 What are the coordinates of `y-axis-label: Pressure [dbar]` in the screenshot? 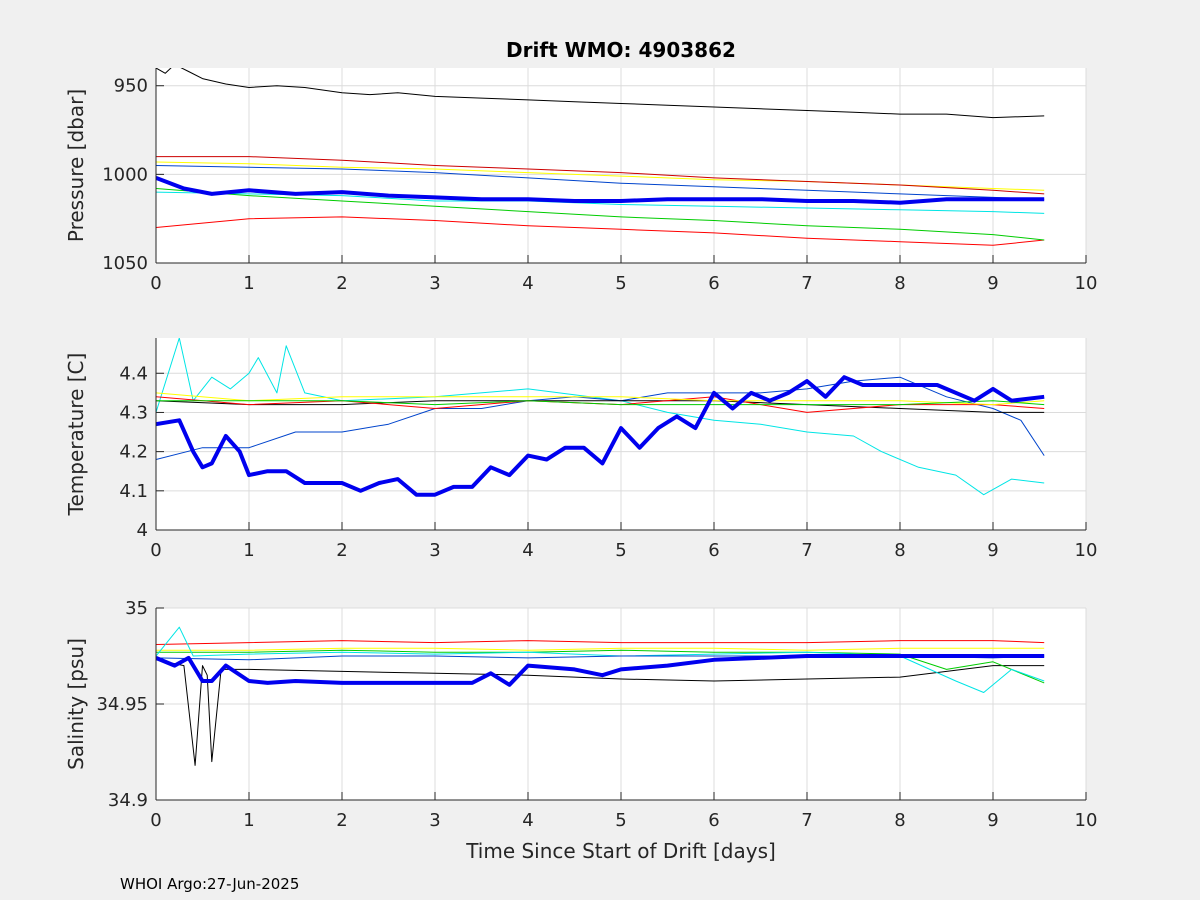 It's located at (76, 165).